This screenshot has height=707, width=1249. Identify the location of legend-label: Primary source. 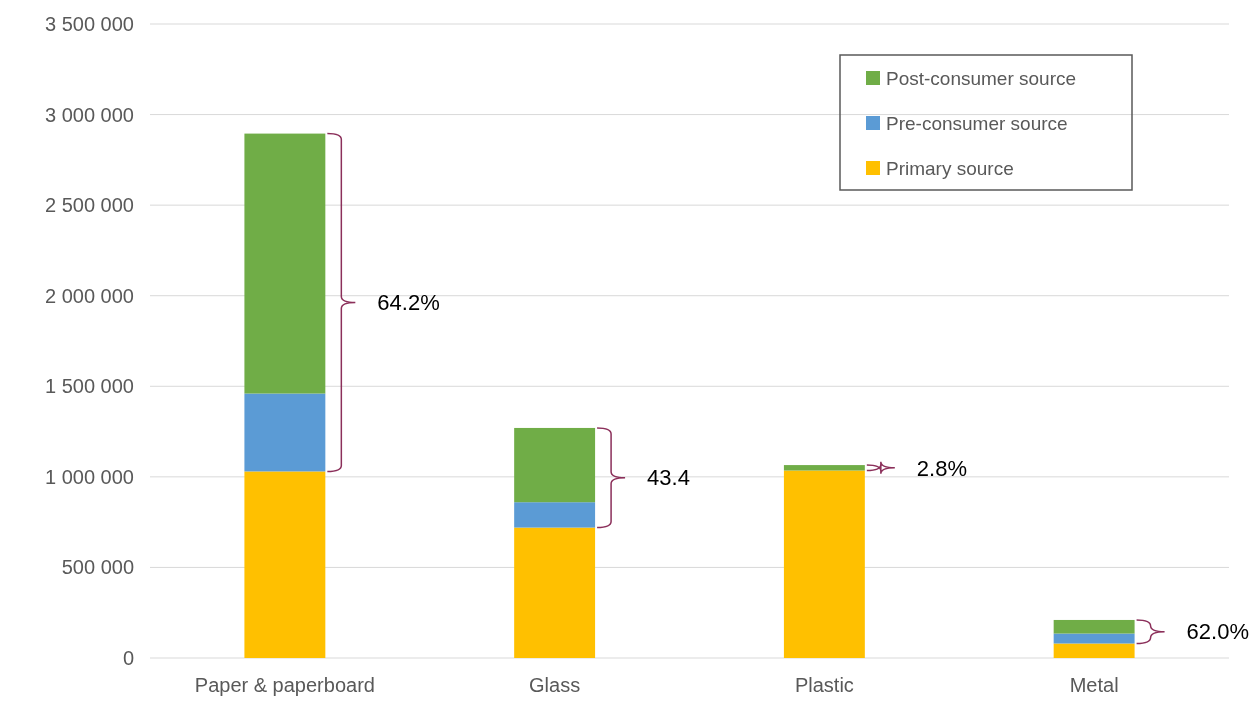
(950, 168).